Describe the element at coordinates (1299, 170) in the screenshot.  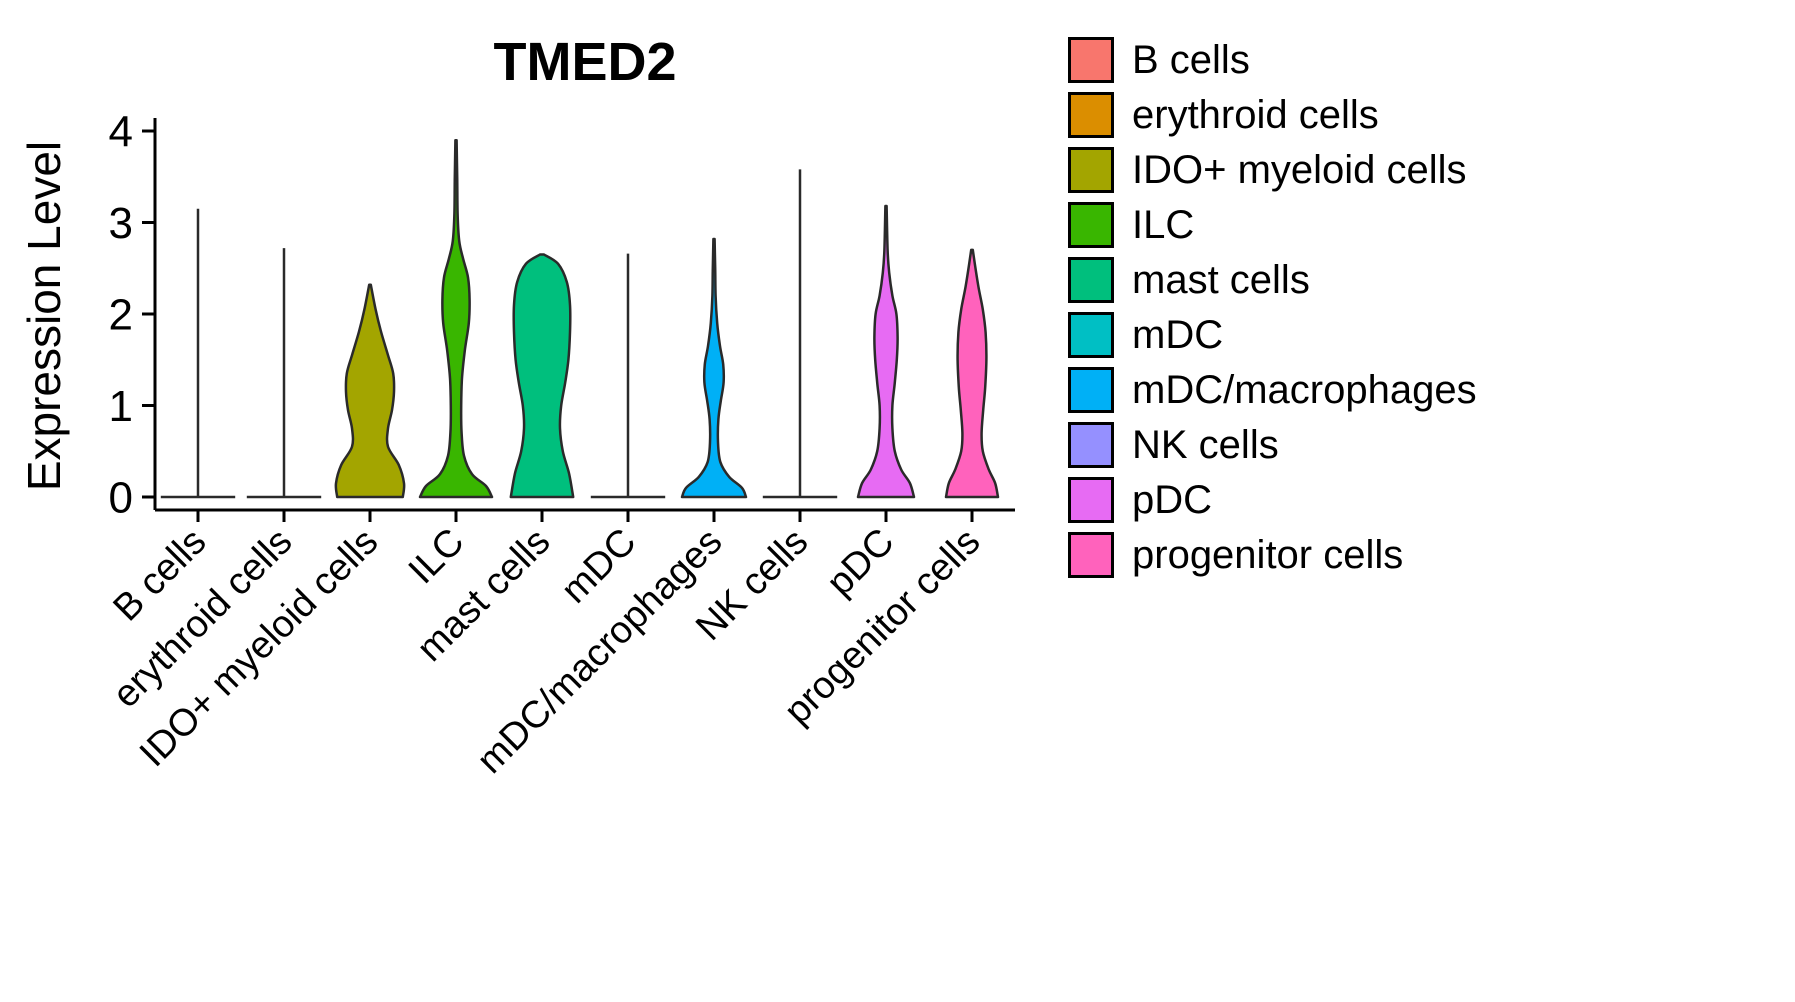
I see `legend-label: IDO+ myeloid cells` at that location.